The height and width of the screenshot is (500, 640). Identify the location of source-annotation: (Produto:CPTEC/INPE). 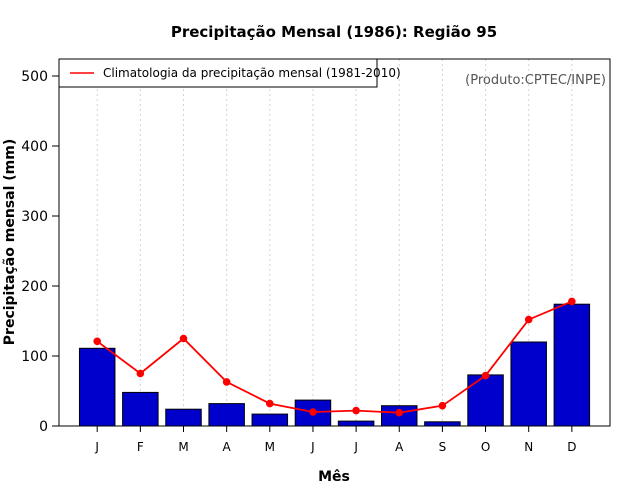
(535, 80).